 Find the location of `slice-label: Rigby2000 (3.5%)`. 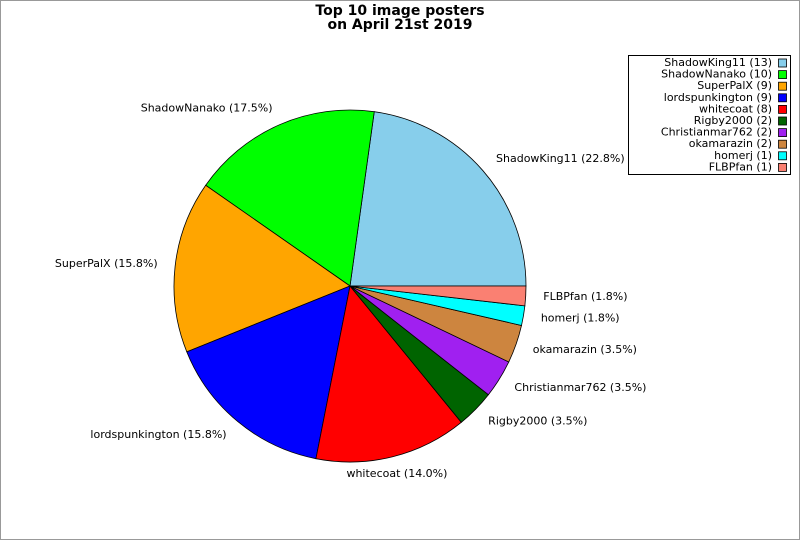

slice-label: Rigby2000 (3.5%) is located at coordinates (537, 421).